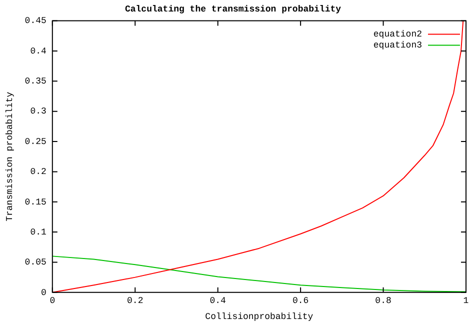 The image size is (474, 324). Describe the element at coordinates (9, 156) in the screenshot. I see `y-axis-title: Transmission probability` at that location.